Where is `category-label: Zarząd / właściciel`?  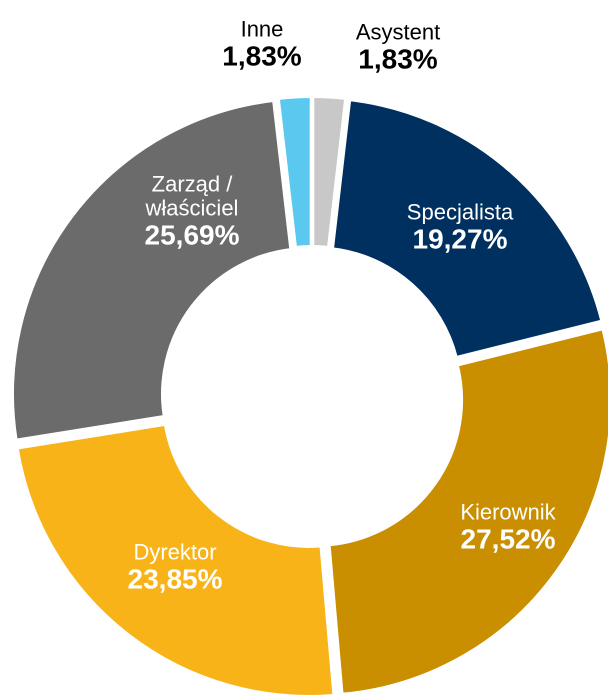
category-label: Zarząd / właściciel is located at coordinates (192, 196).